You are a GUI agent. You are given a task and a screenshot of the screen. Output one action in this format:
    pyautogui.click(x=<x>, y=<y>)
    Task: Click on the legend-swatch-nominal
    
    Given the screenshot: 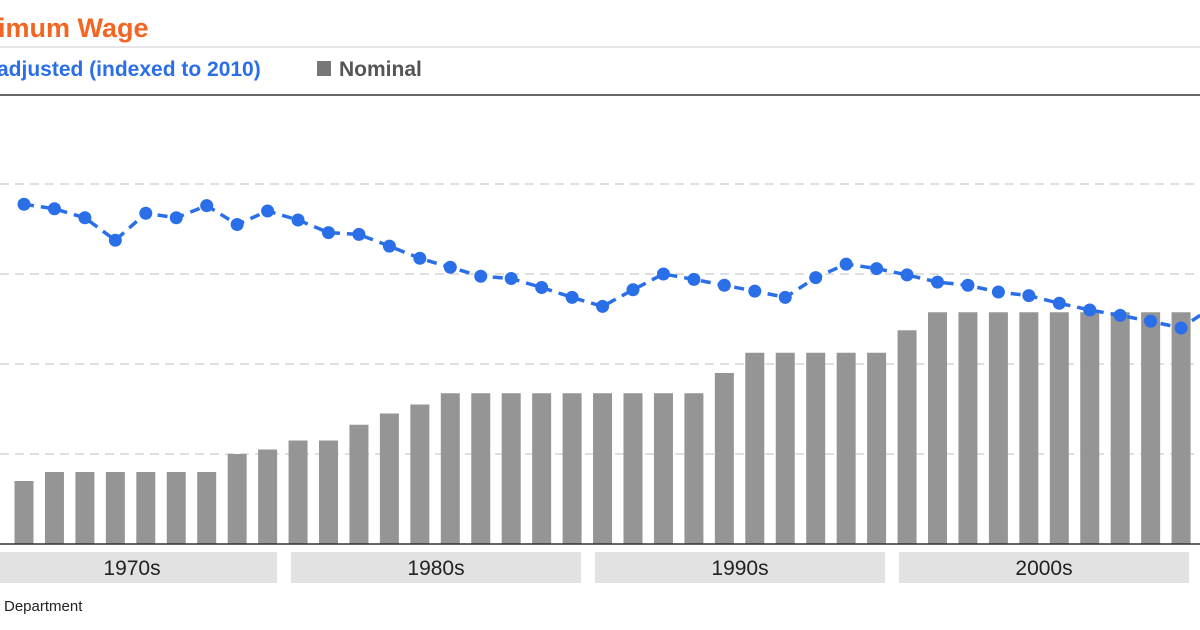 What is the action you would take?
    pyautogui.click(x=324, y=68)
    